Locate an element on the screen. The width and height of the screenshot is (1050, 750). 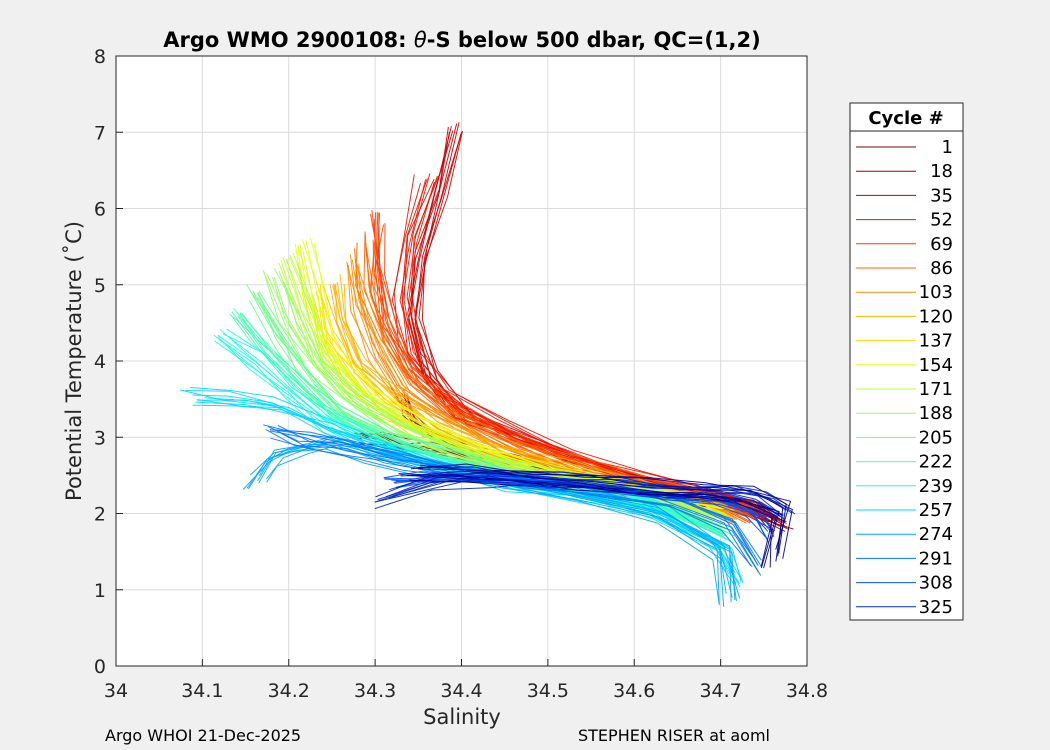
y-tick-label: 8 is located at coordinates (100, 57).